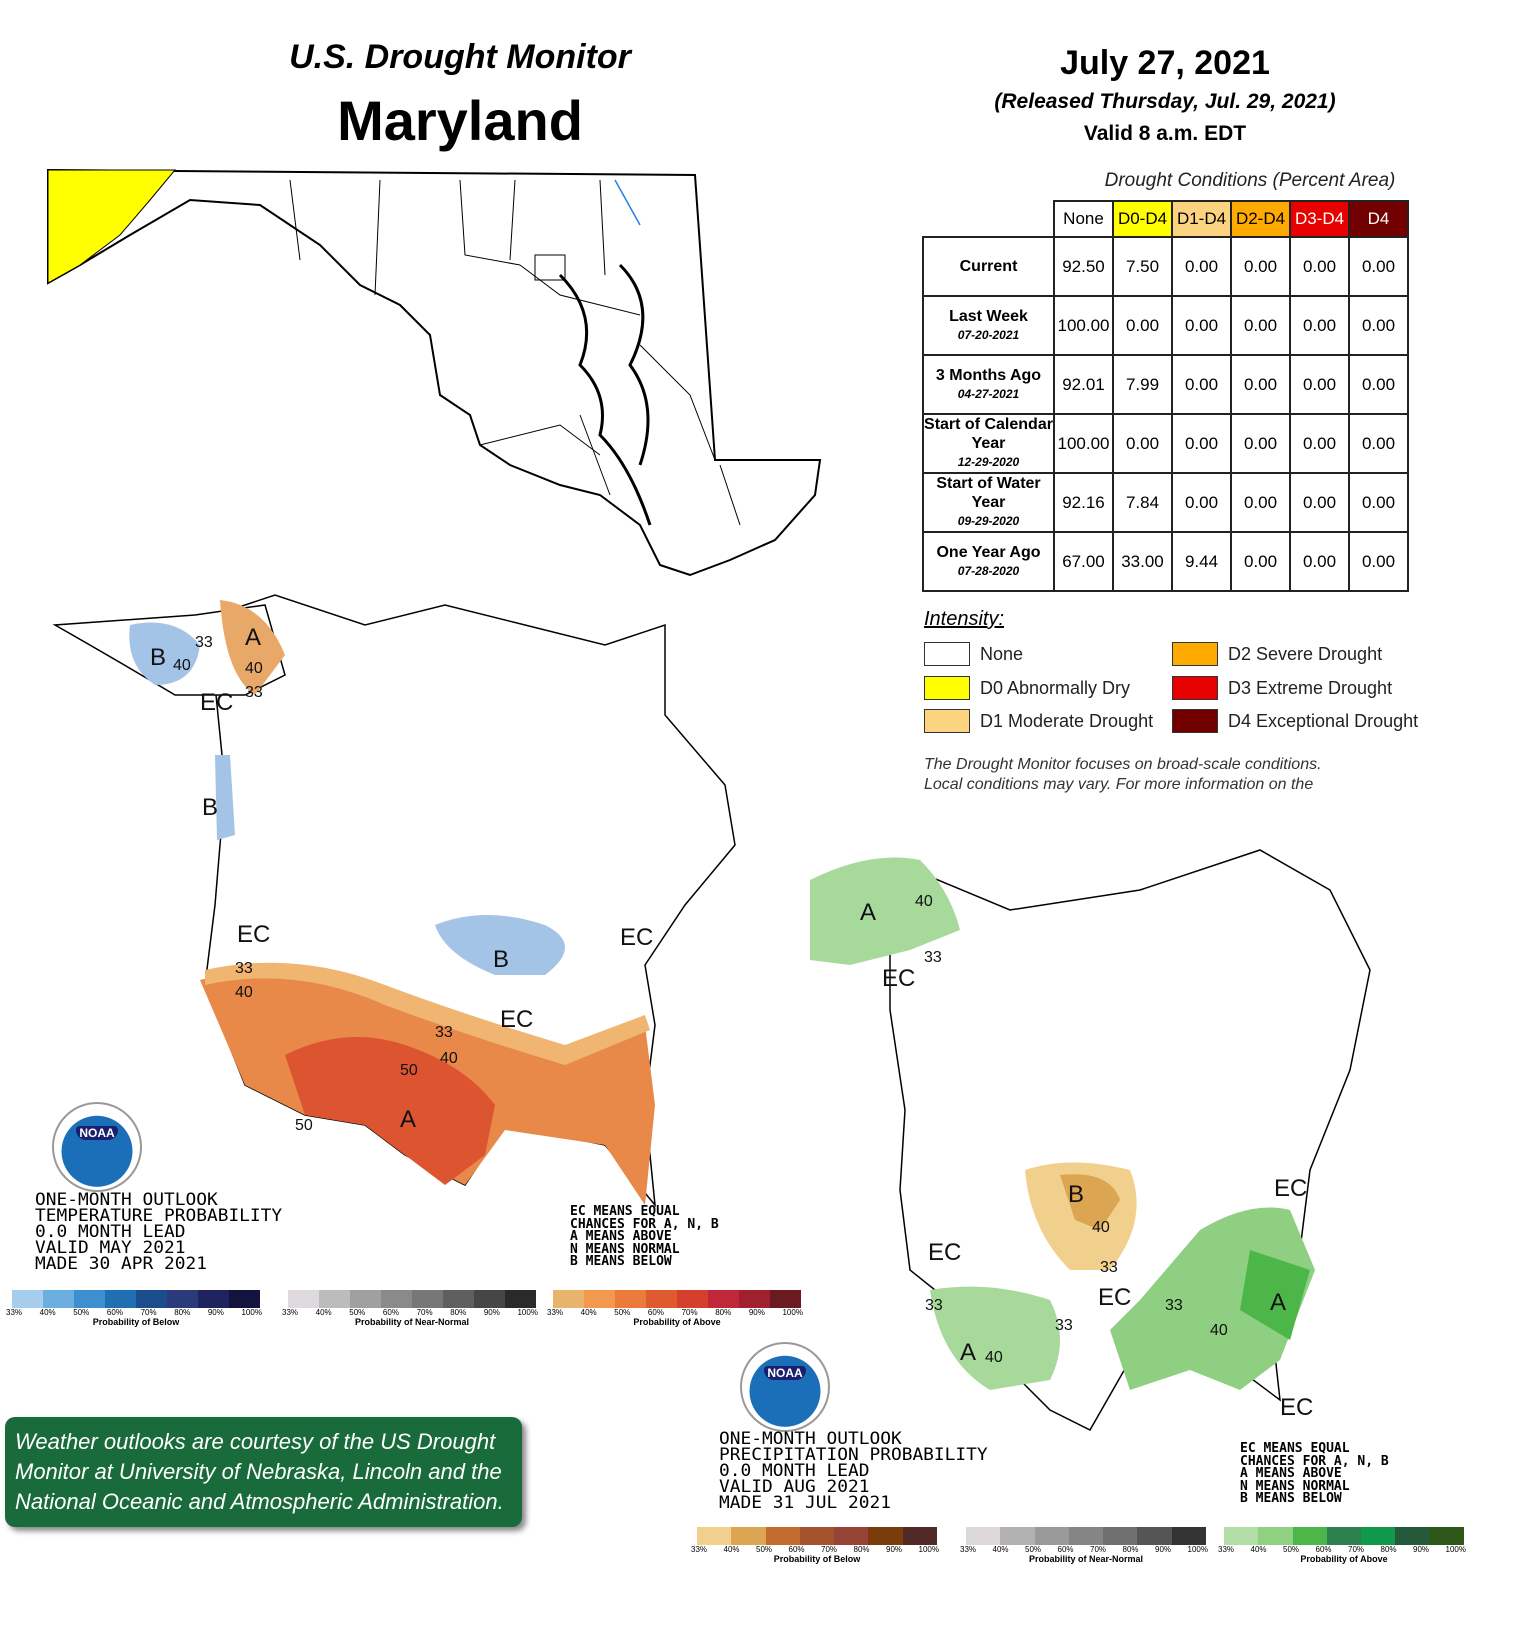  What do you see at coordinates (501, 959) in the screenshot?
I see `map-label: B` at bounding box center [501, 959].